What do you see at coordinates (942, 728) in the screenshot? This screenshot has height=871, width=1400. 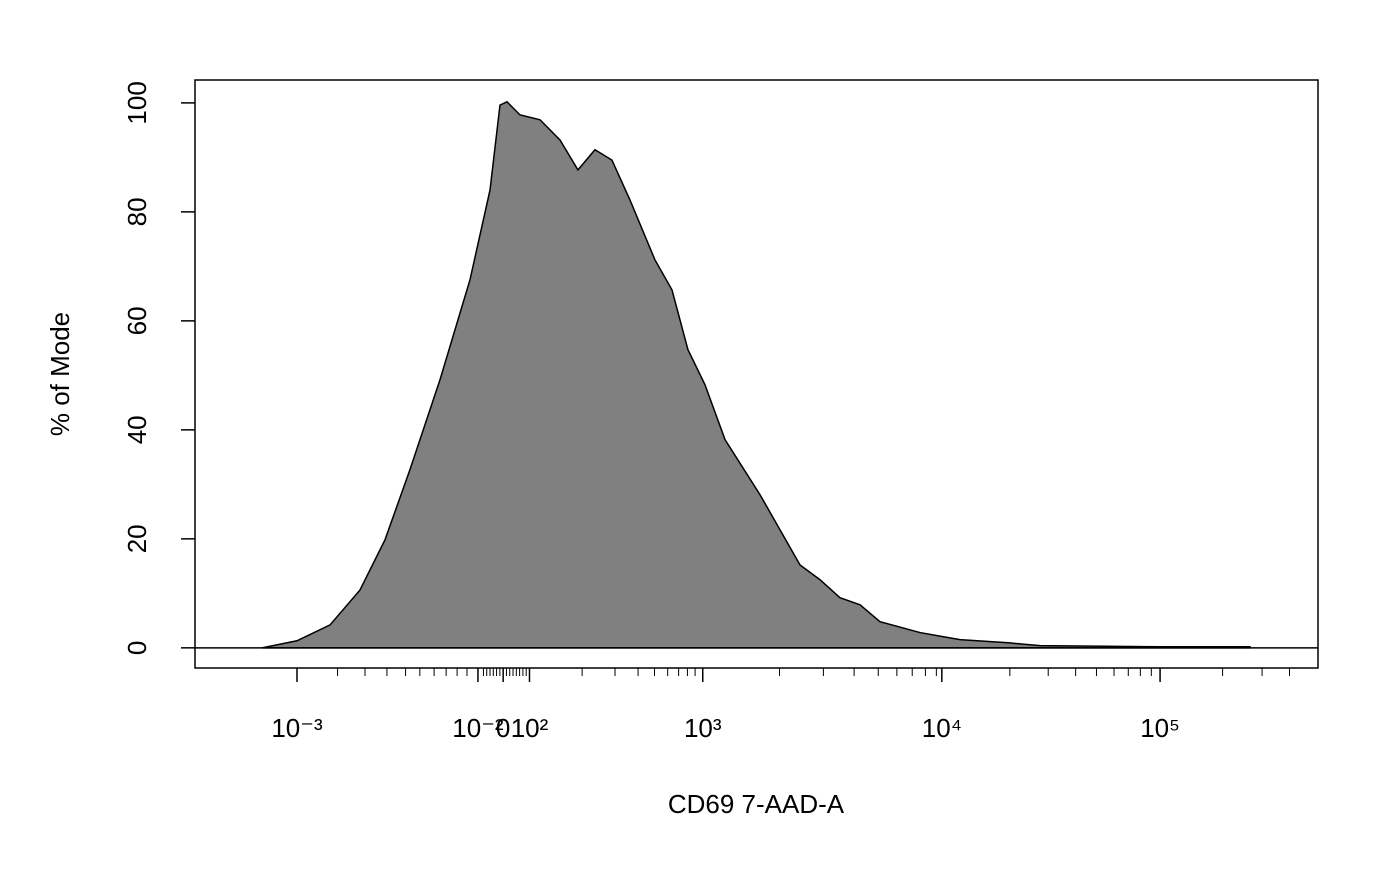 I see `x-tick-label: 10⁴` at bounding box center [942, 728].